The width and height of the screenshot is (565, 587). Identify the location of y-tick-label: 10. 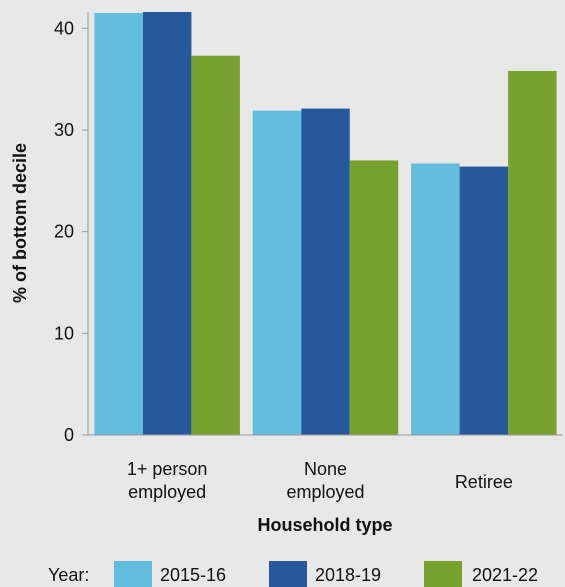
(64, 333).